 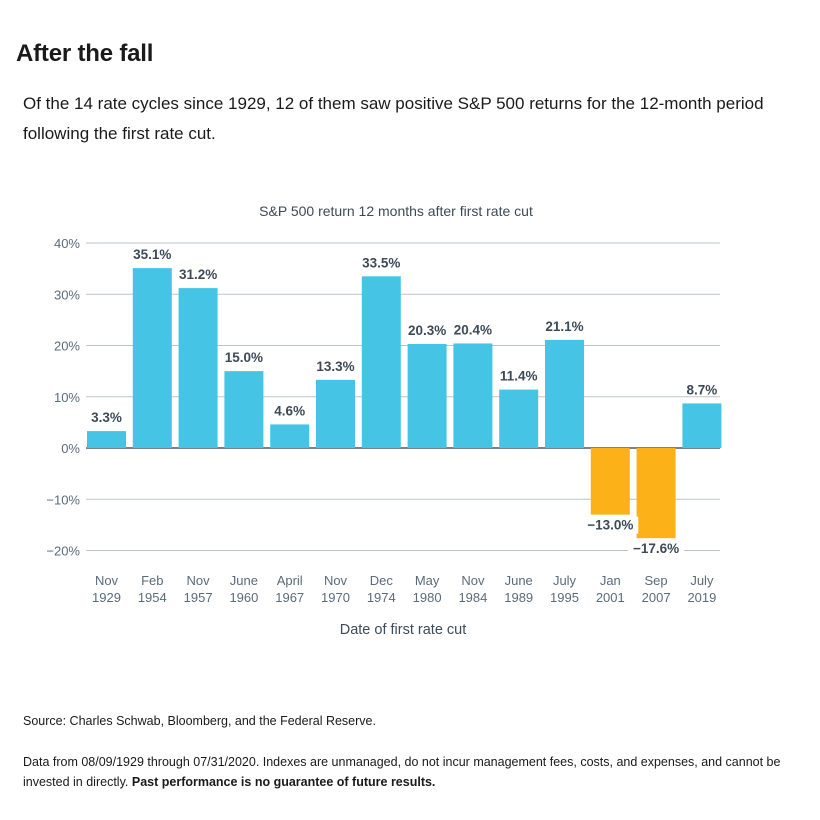 What do you see at coordinates (335, 366) in the screenshot?
I see `bar-value-label: 13.3%` at bounding box center [335, 366].